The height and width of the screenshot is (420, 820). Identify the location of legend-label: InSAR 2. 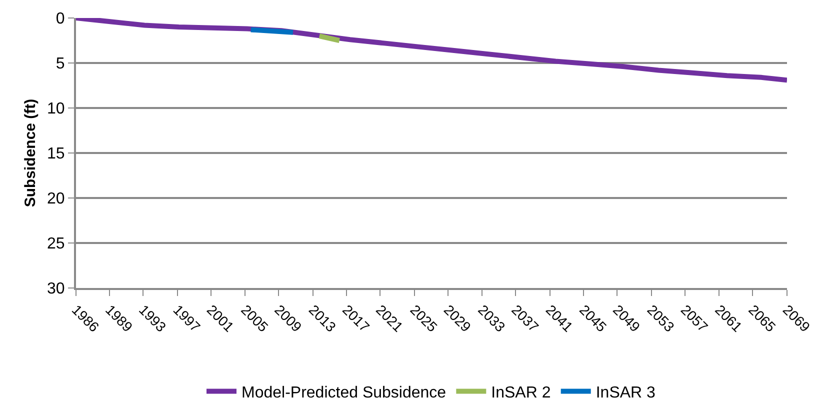
(521, 393).